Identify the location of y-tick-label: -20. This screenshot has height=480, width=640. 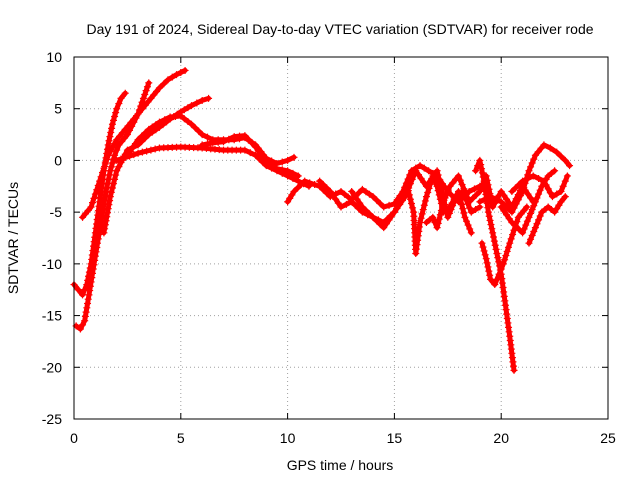
(52, 367).